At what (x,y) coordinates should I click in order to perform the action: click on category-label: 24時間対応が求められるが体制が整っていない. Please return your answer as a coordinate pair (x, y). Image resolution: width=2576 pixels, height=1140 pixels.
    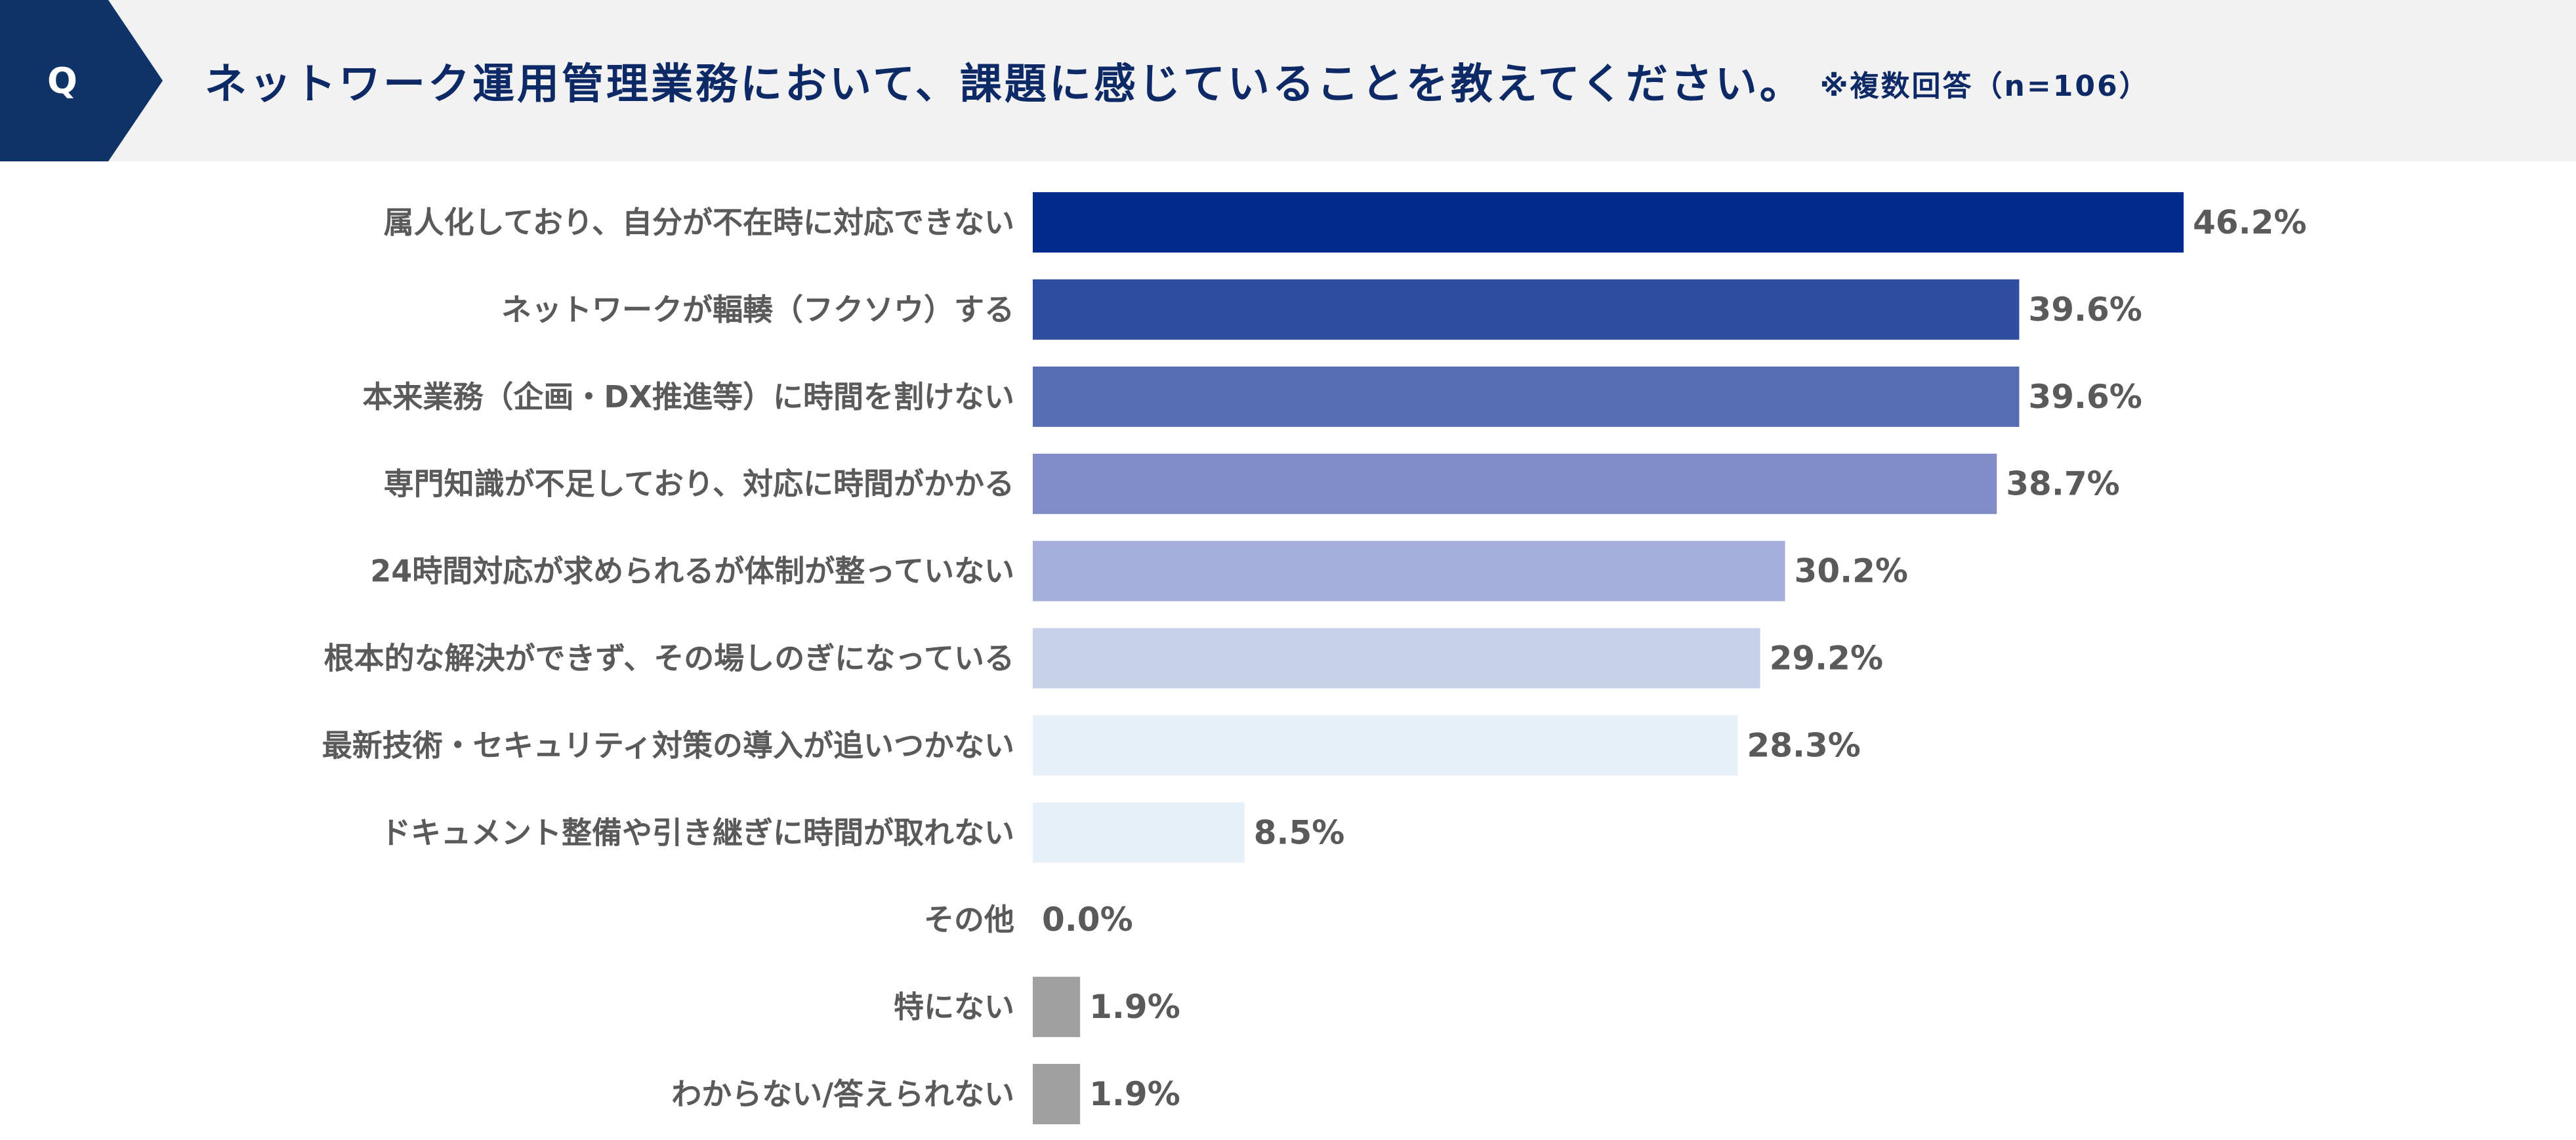
    Looking at the image, I should click on (692, 571).